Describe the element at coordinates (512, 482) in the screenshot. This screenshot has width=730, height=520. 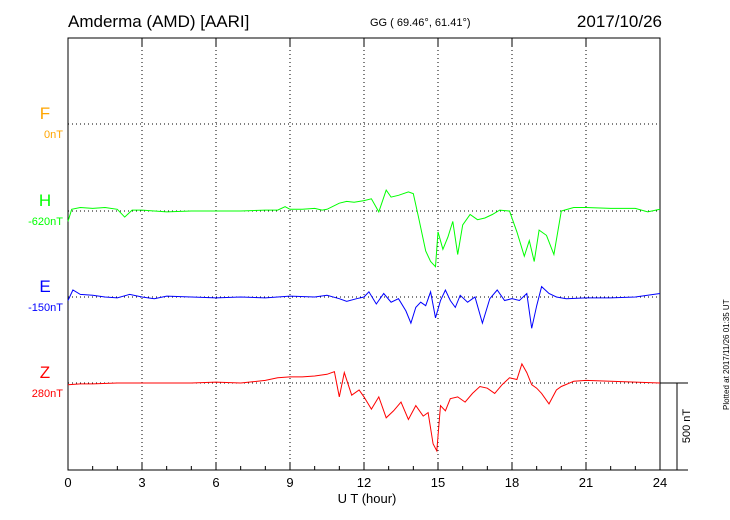
I see `x-tick-label: 18` at that location.